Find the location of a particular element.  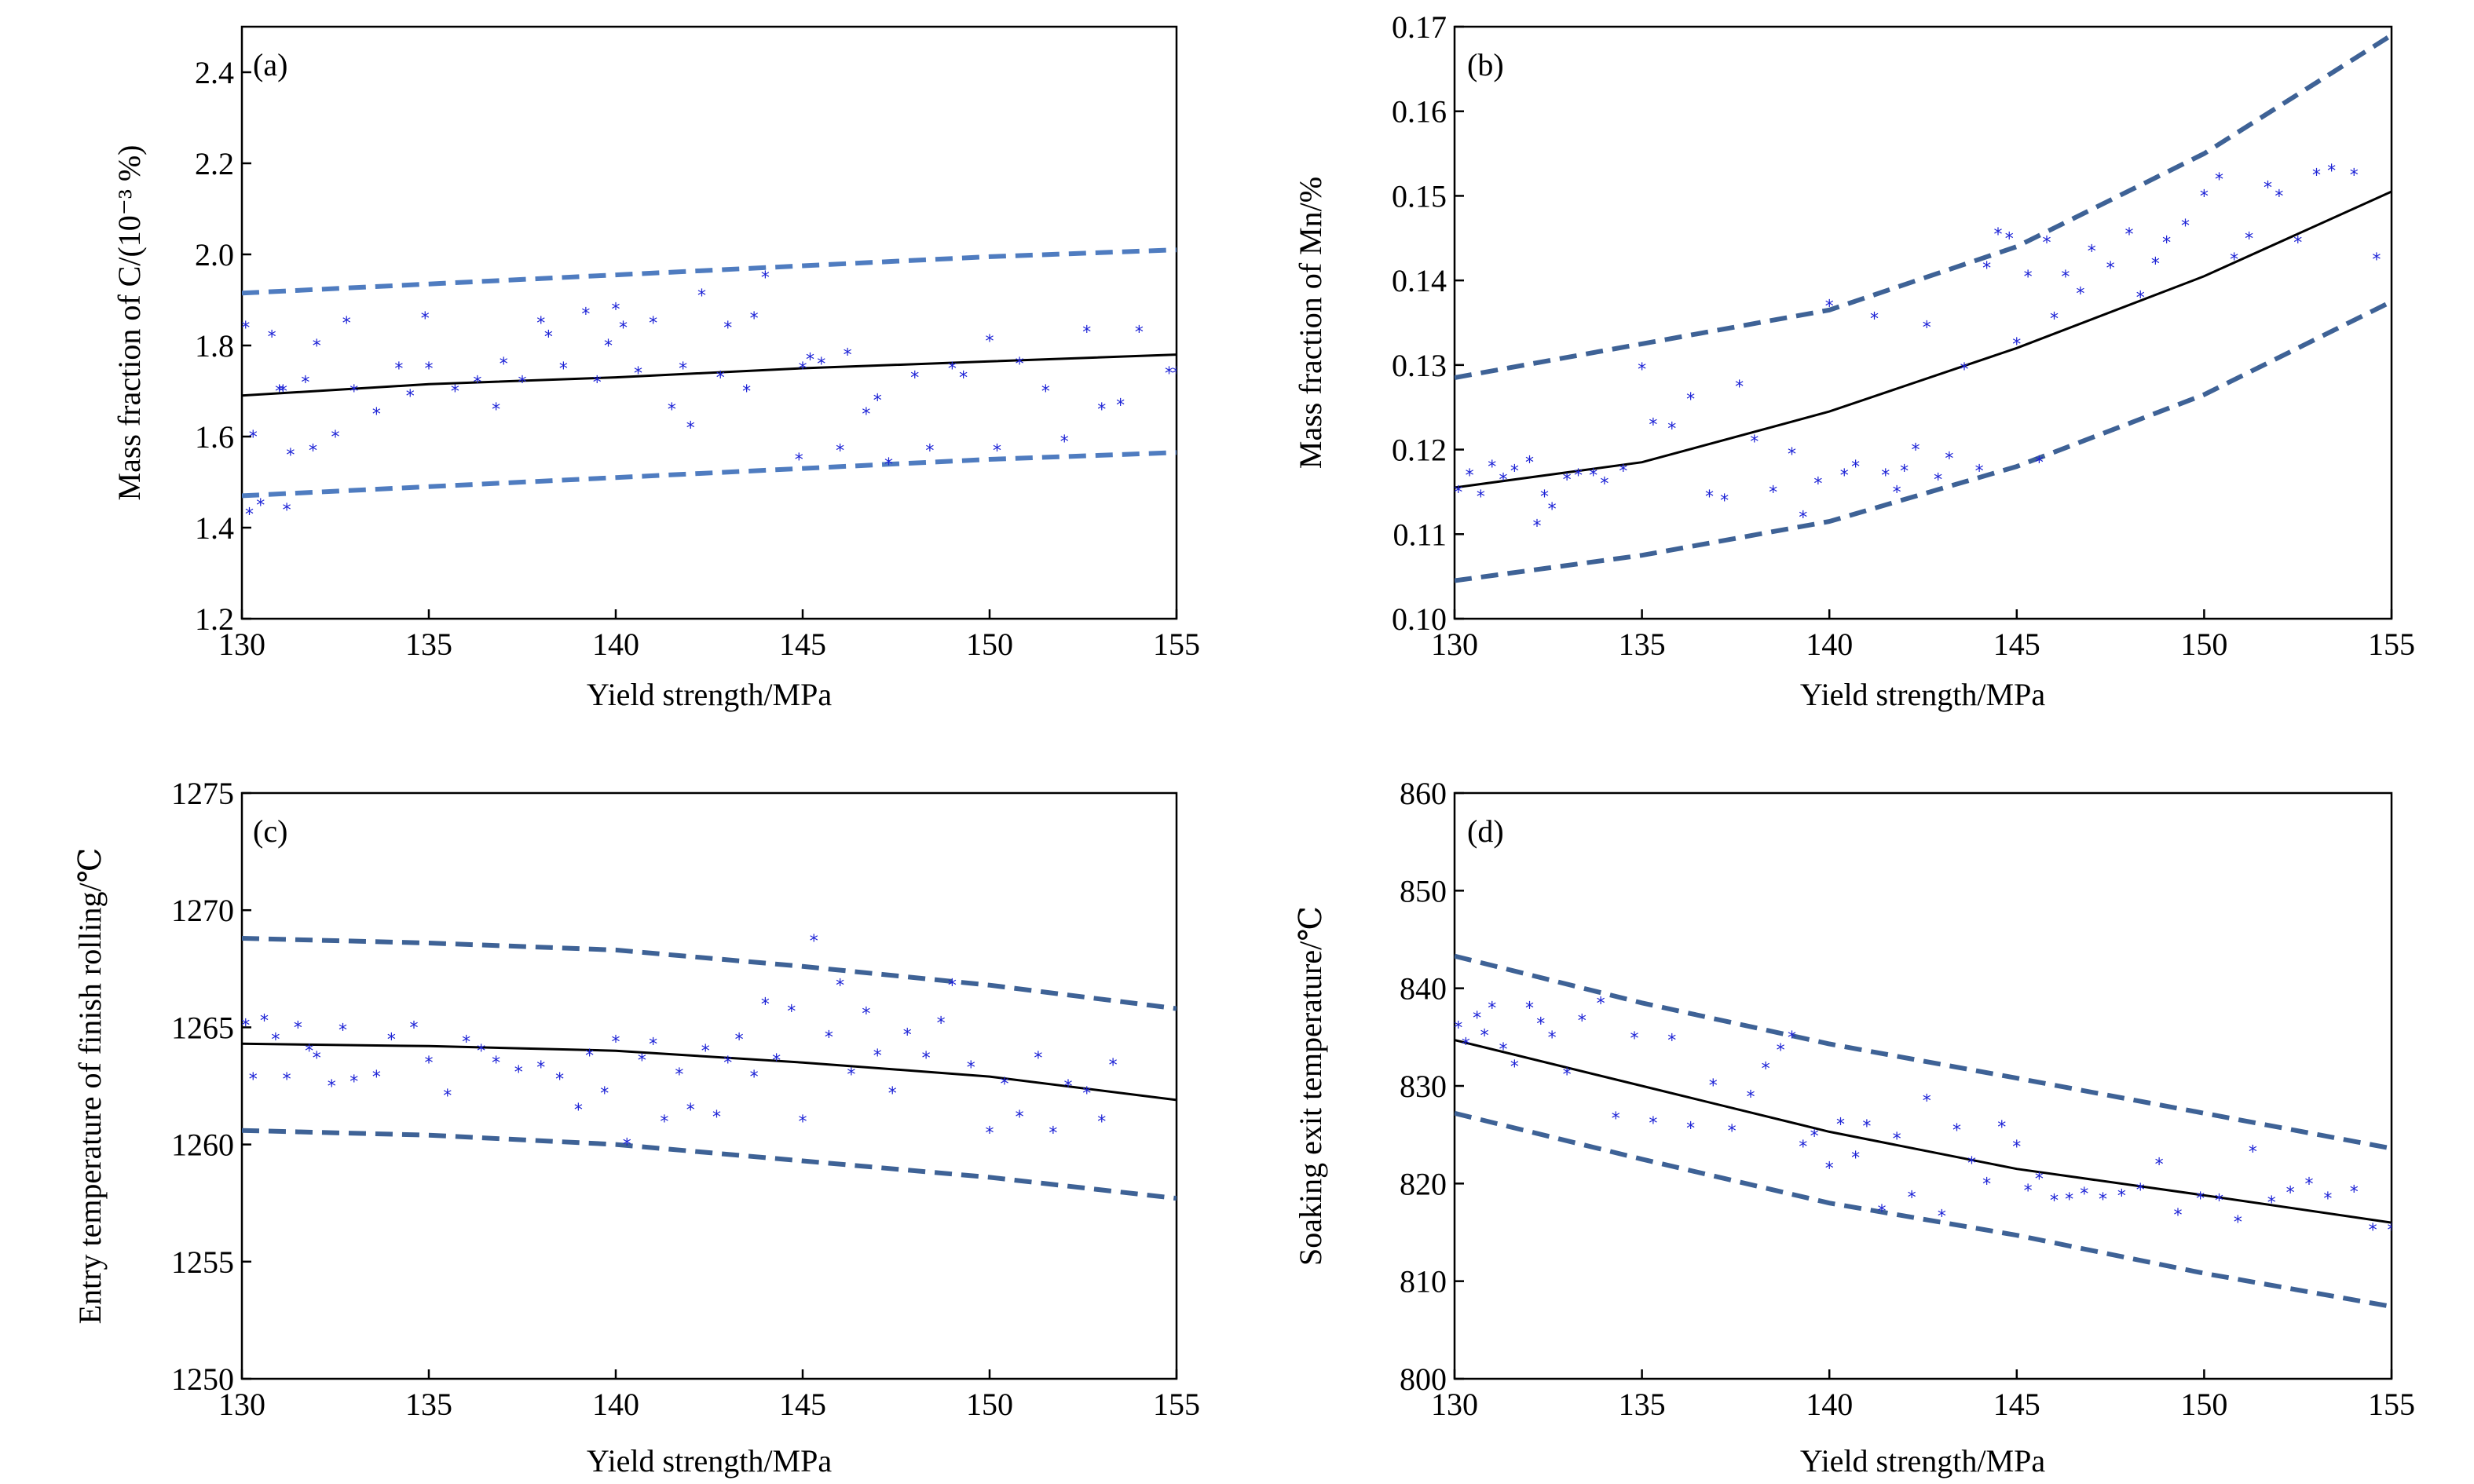

y-tick-label: 1275 is located at coordinates (203, 793).